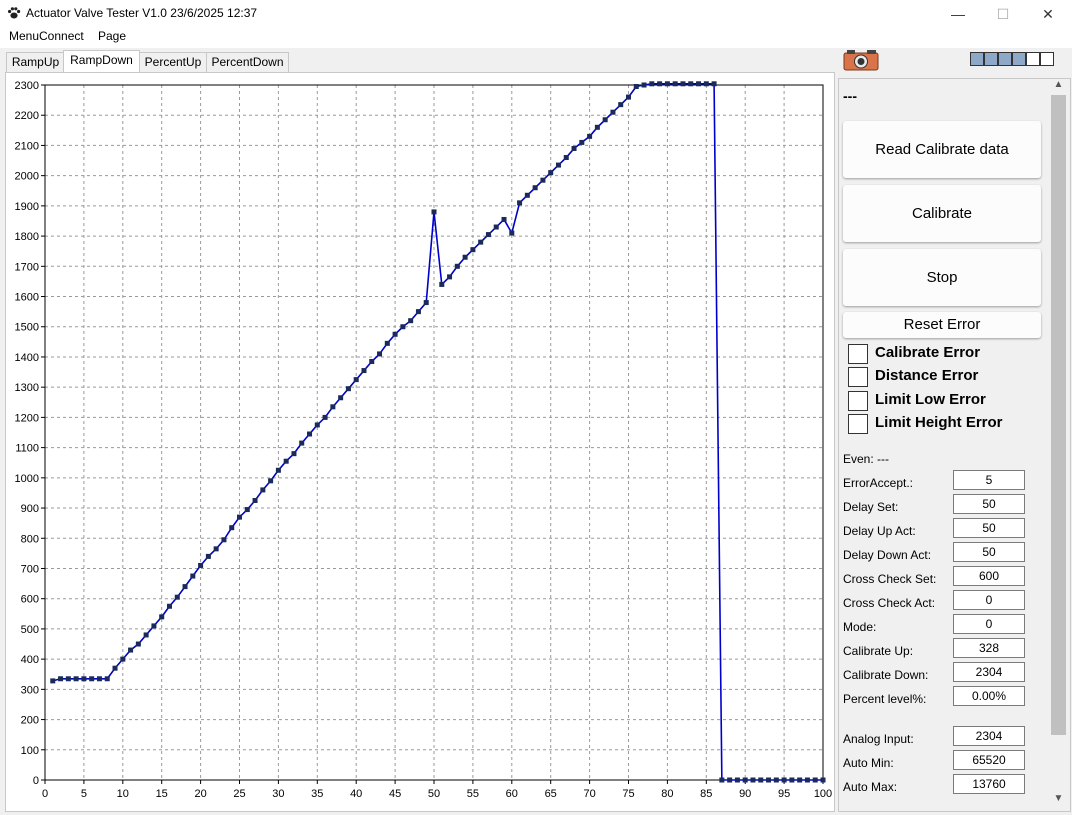 The height and width of the screenshot is (815, 1072). What do you see at coordinates (173, 62) in the screenshot?
I see `tab-percentup: PercentUp` at bounding box center [173, 62].